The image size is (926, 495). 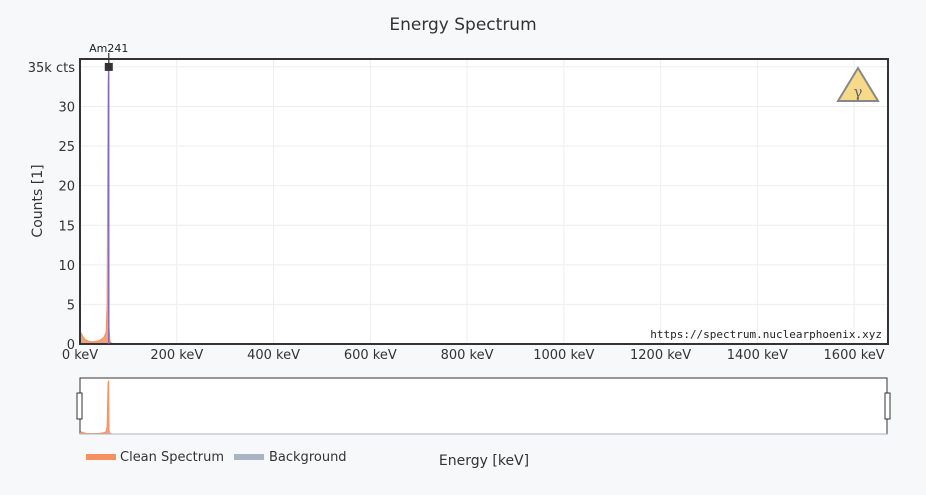 What do you see at coordinates (66, 147) in the screenshot?
I see `y-tick-label: 25` at bounding box center [66, 147].